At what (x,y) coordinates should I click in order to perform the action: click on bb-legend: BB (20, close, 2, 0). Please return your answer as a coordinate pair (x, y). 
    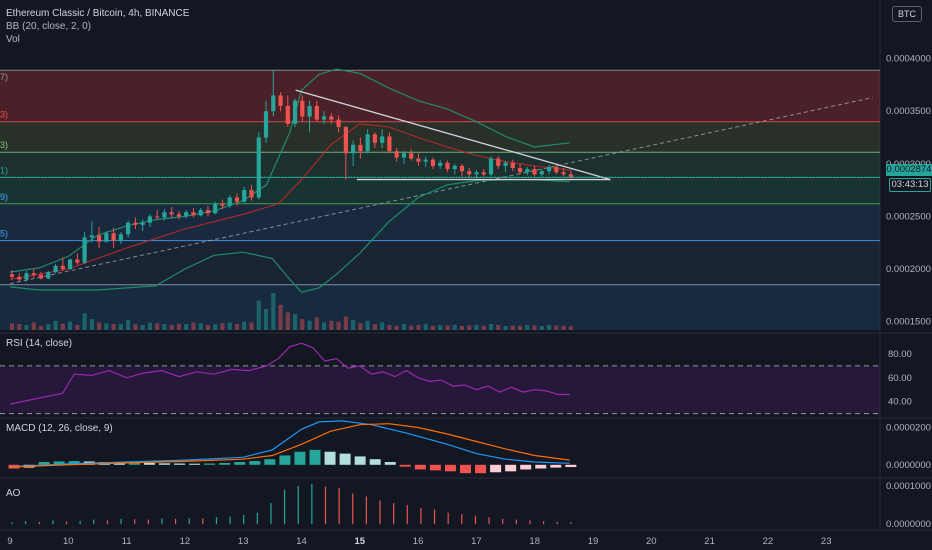
    Looking at the image, I should click on (49, 26).